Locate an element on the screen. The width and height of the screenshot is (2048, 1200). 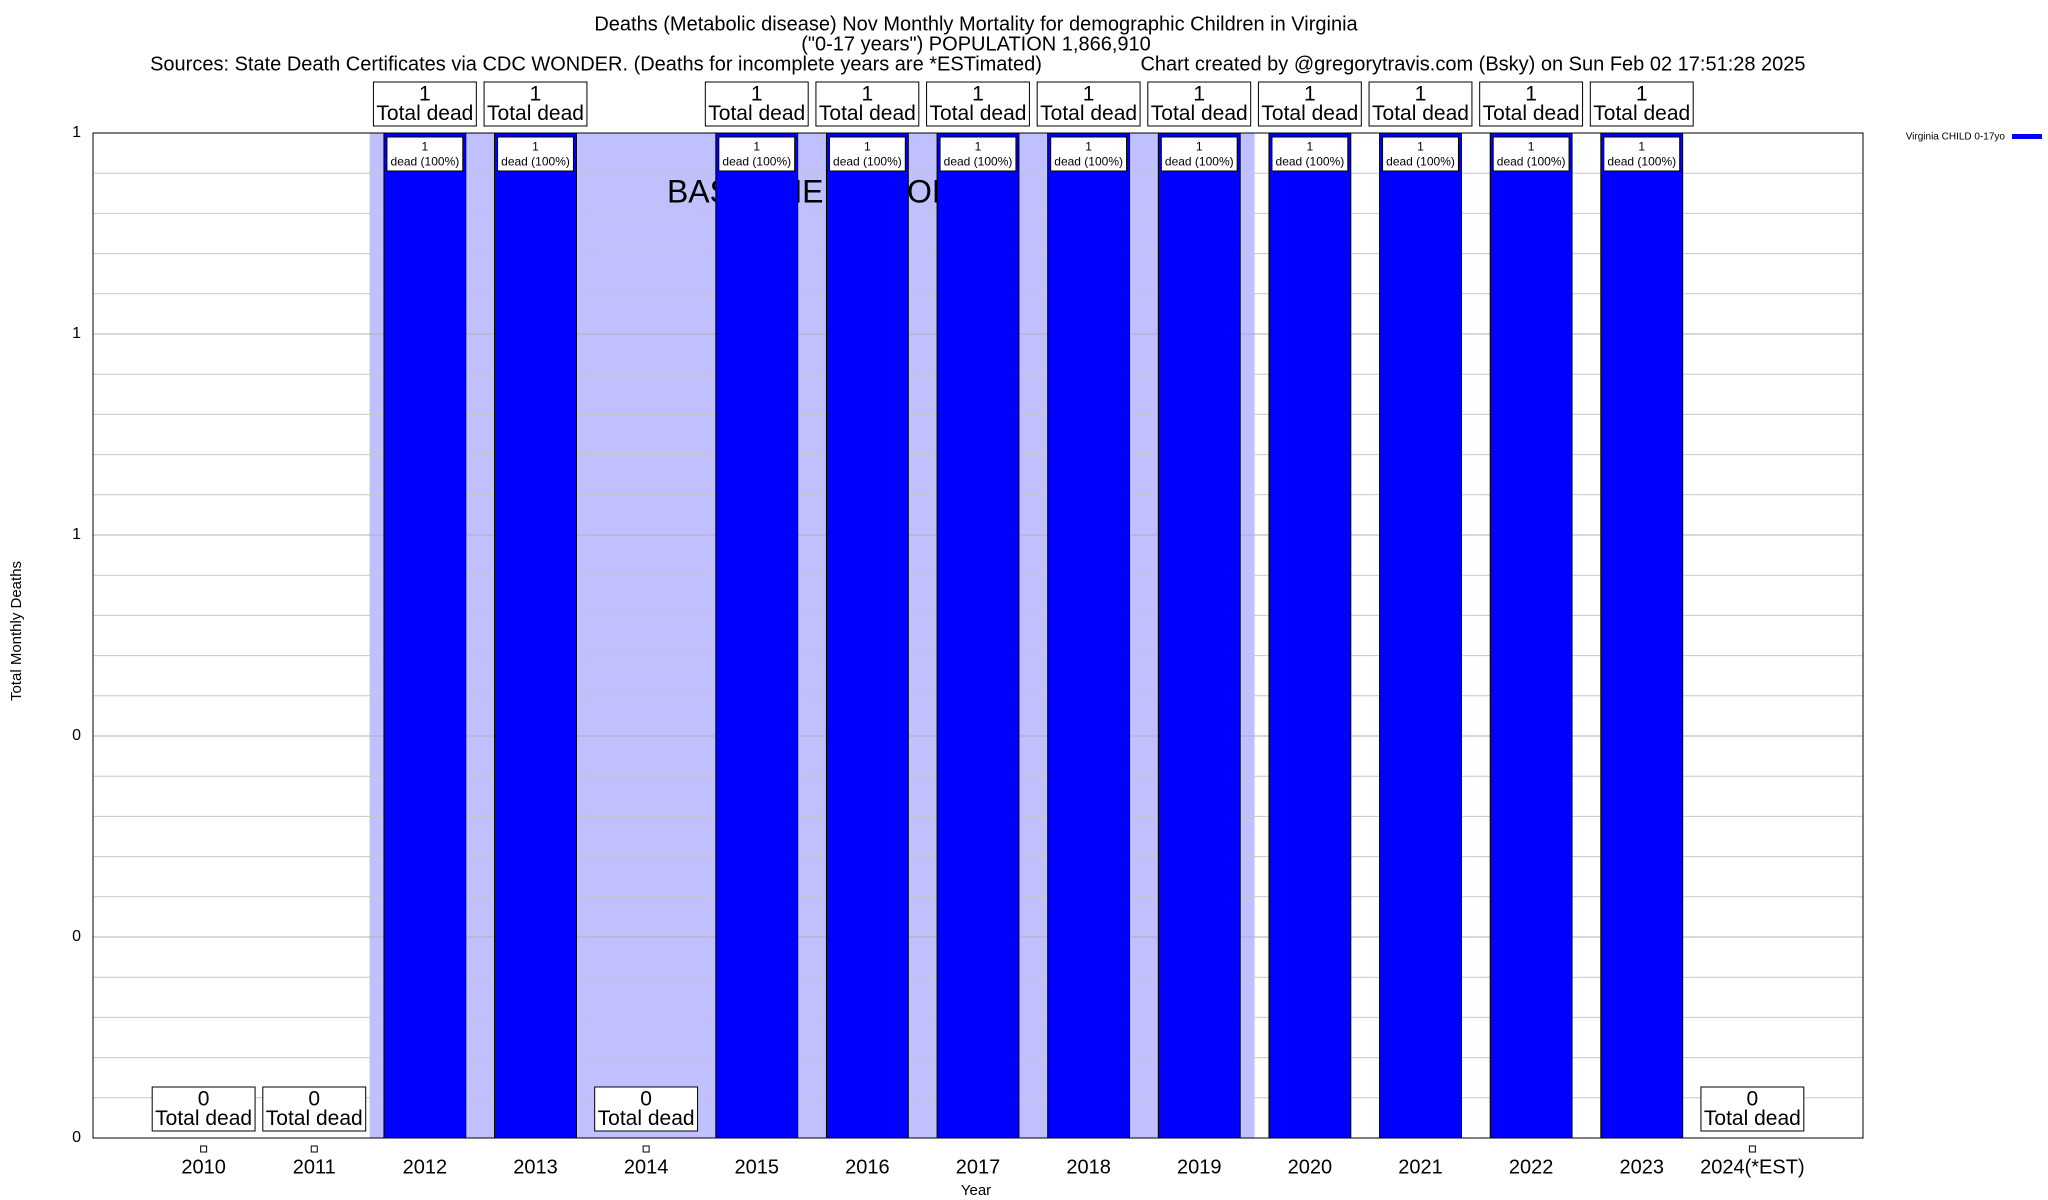
chart-subtitle: ("0-17 years") POPULATION 1,866,910 is located at coordinates (976, 44).